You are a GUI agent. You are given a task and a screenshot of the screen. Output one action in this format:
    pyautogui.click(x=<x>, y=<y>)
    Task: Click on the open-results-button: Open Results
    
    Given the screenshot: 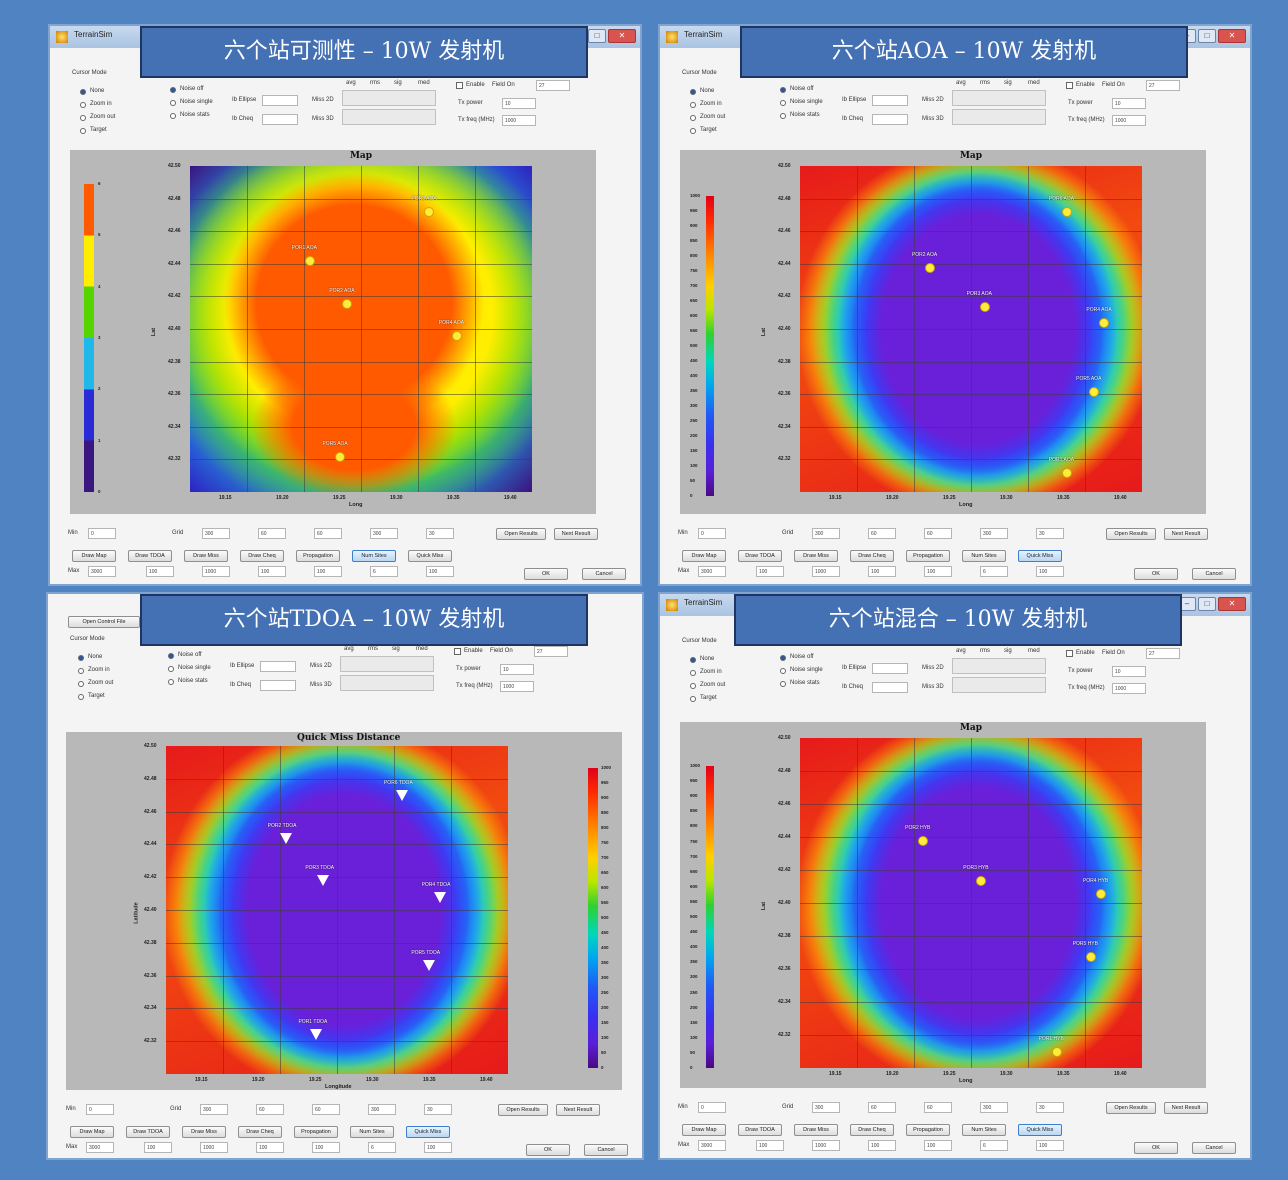 What is the action you would take?
    pyautogui.click(x=521, y=534)
    